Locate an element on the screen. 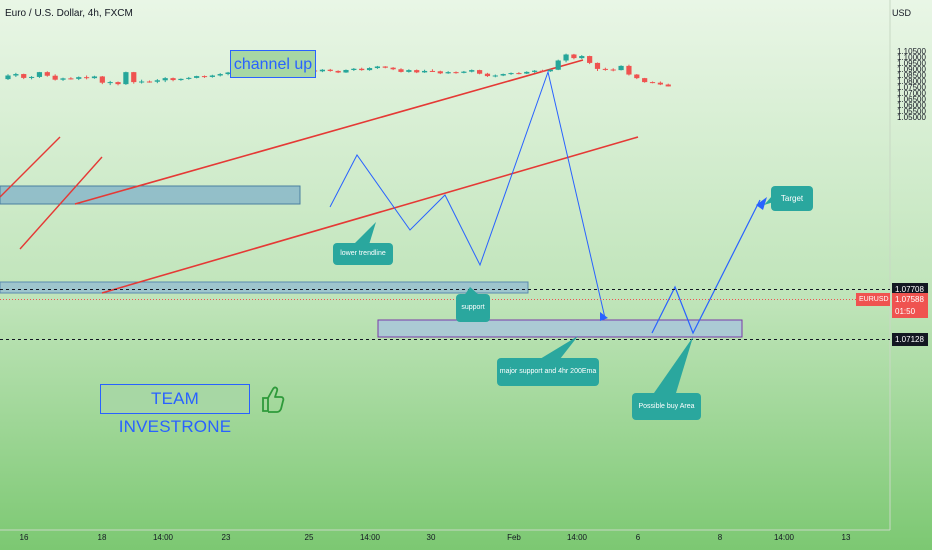  price-tick-label: 1.08500 is located at coordinates (911, 75).